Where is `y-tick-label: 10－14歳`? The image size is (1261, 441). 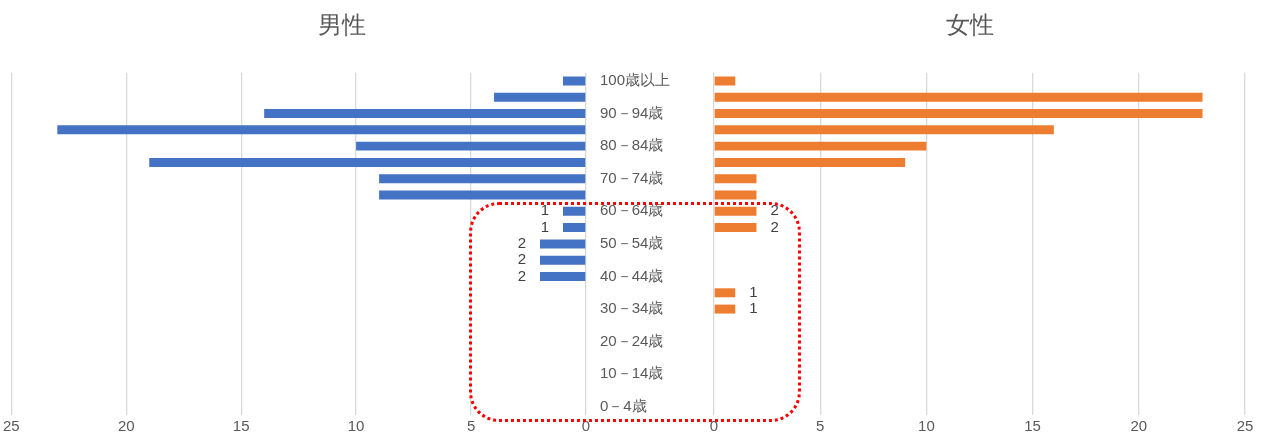 y-tick-label: 10－14歳 is located at coordinates (631, 373).